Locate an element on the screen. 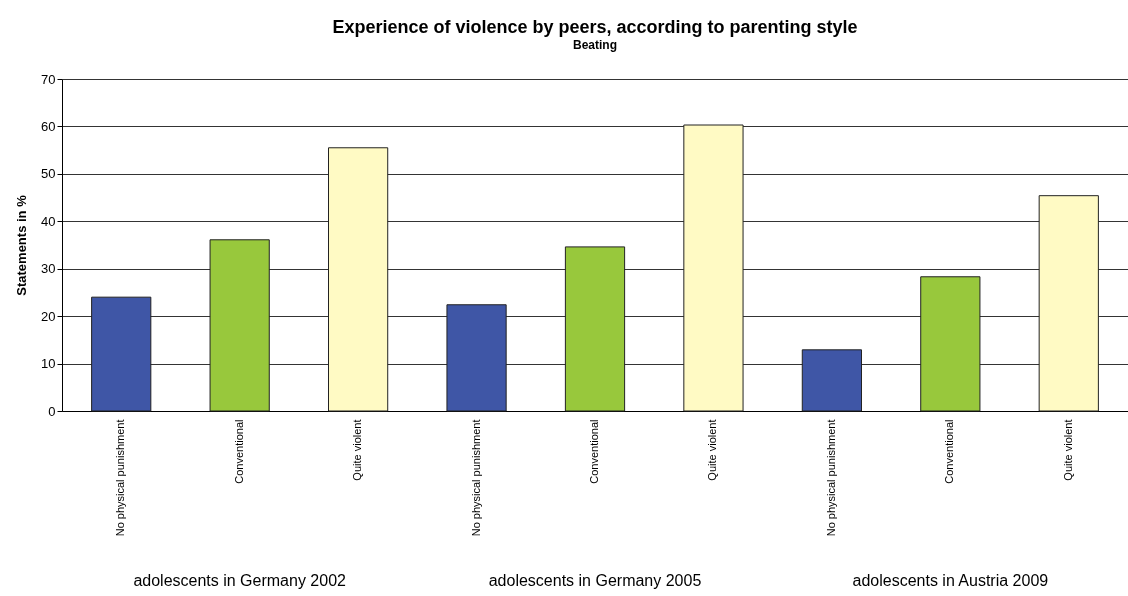 This screenshot has width=1128, height=596. y-tick-label: 0 is located at coordinates (52, 411).